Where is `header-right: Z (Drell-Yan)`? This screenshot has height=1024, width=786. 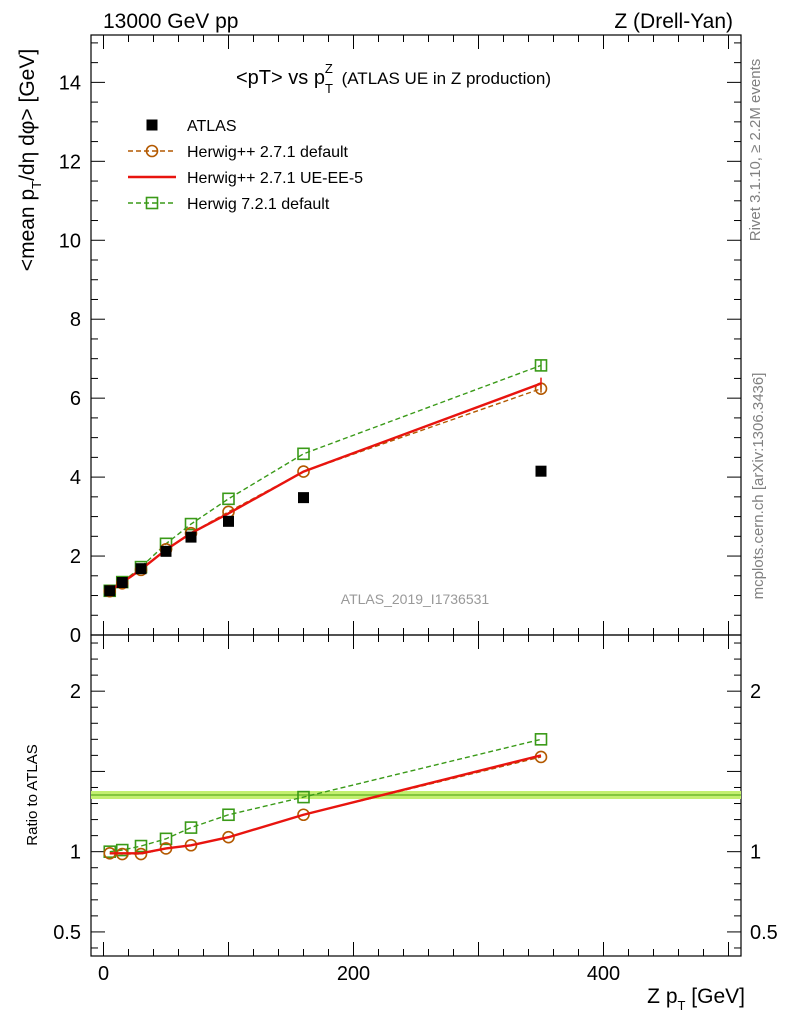
header-right: Z (Drell-Yan) is located at coordinates (673, 21).